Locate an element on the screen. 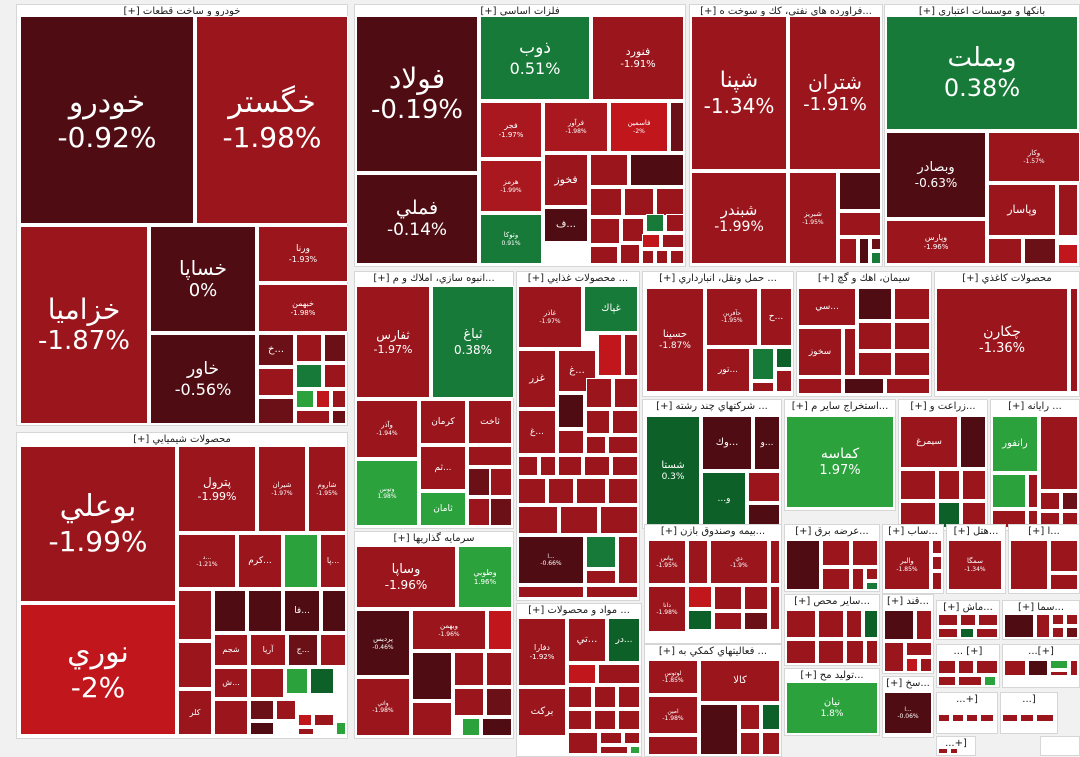  tile-...ح: ...ح is located at coordinates (776, 317).